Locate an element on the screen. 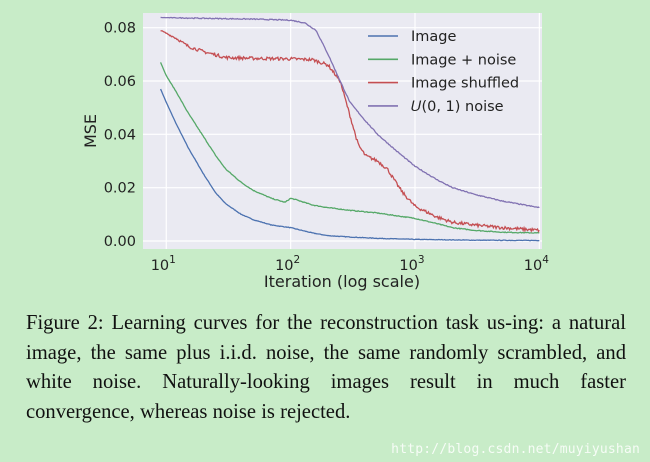 This screenshot has height=462, width=650. legend-label: 𝑈(0, 1) noise is located at coordinates (457, 107).